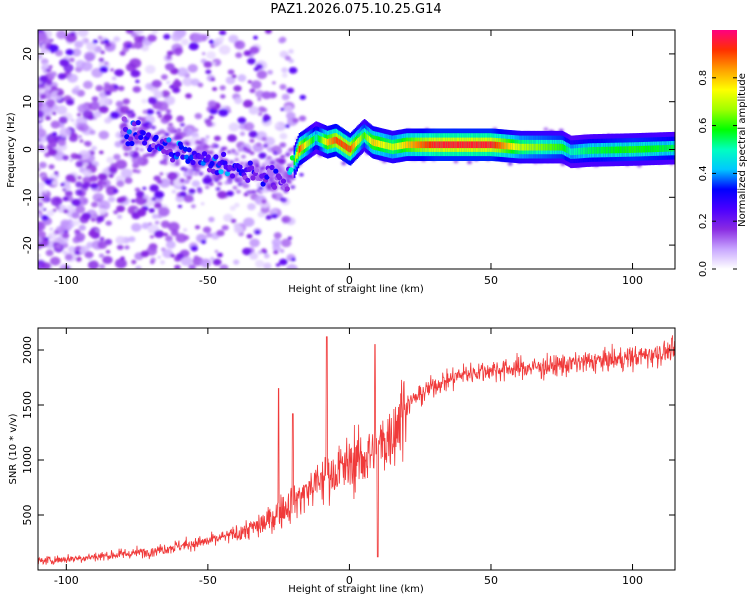  I want to click on x-tick-label: 0, so click(349, 580).